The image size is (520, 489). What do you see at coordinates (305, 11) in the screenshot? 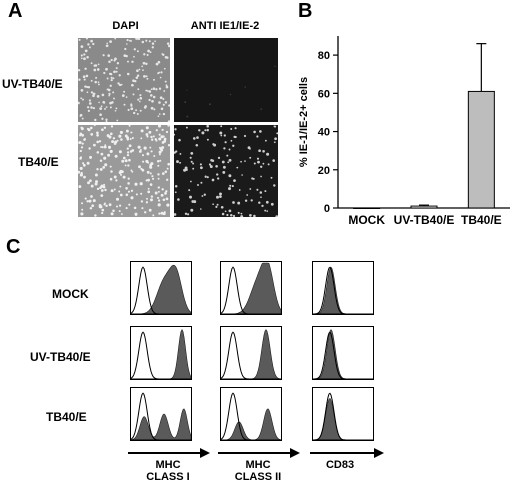
I see `panel-b-label: B` at bounding box center [305, 11].